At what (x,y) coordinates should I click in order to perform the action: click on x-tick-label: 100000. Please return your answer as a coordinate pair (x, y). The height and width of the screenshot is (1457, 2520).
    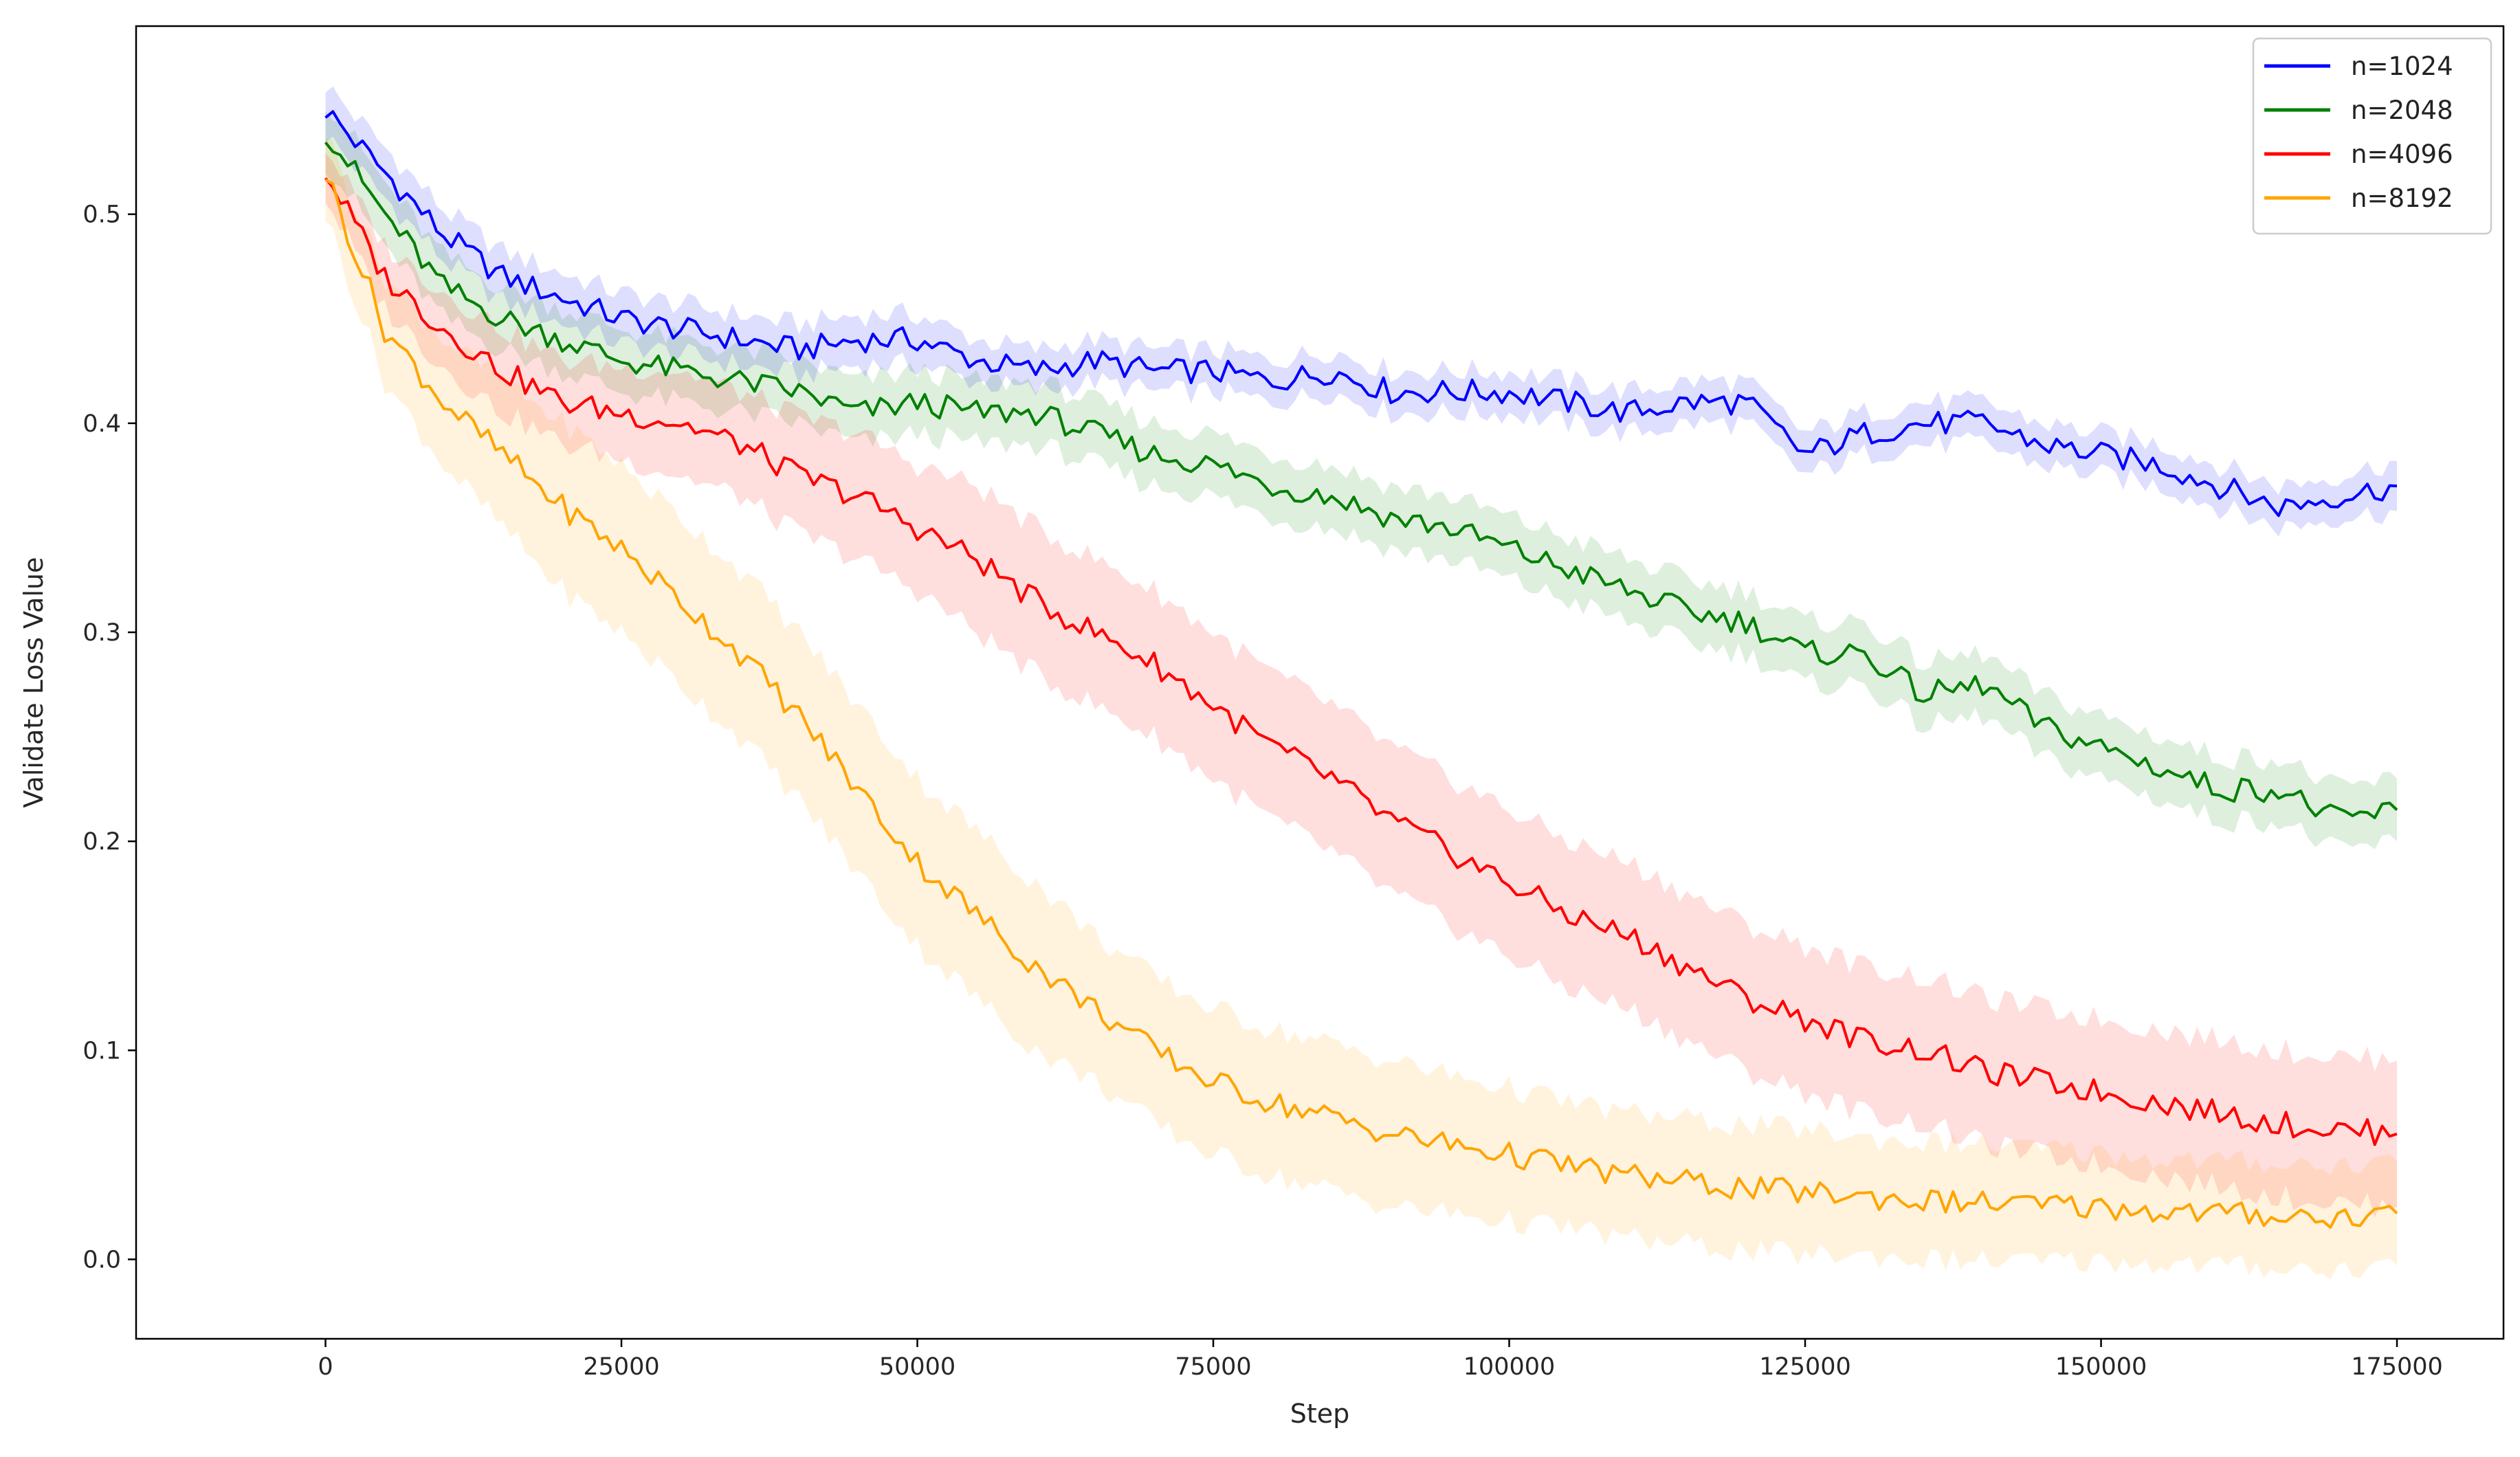
    Looking at the image, I should click on (1509, 1367).